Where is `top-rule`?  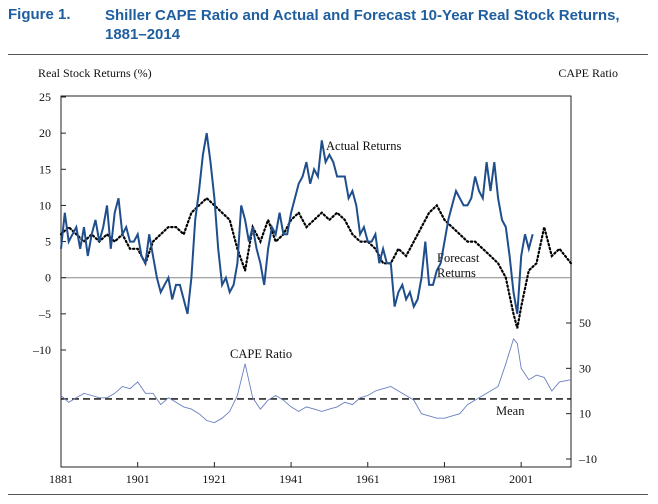
top-rule is located at coordinates (328, 54).